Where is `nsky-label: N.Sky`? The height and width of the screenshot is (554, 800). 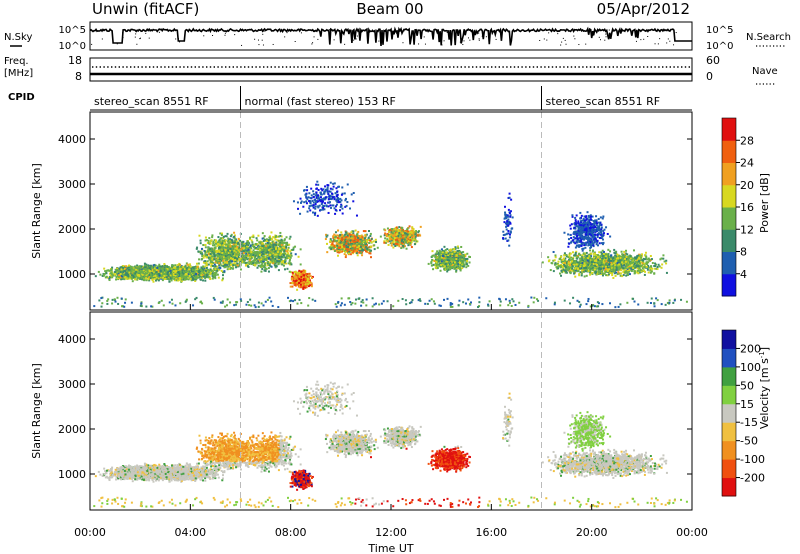 nsky-label: N.Sky is located at coordinates (18, 37).